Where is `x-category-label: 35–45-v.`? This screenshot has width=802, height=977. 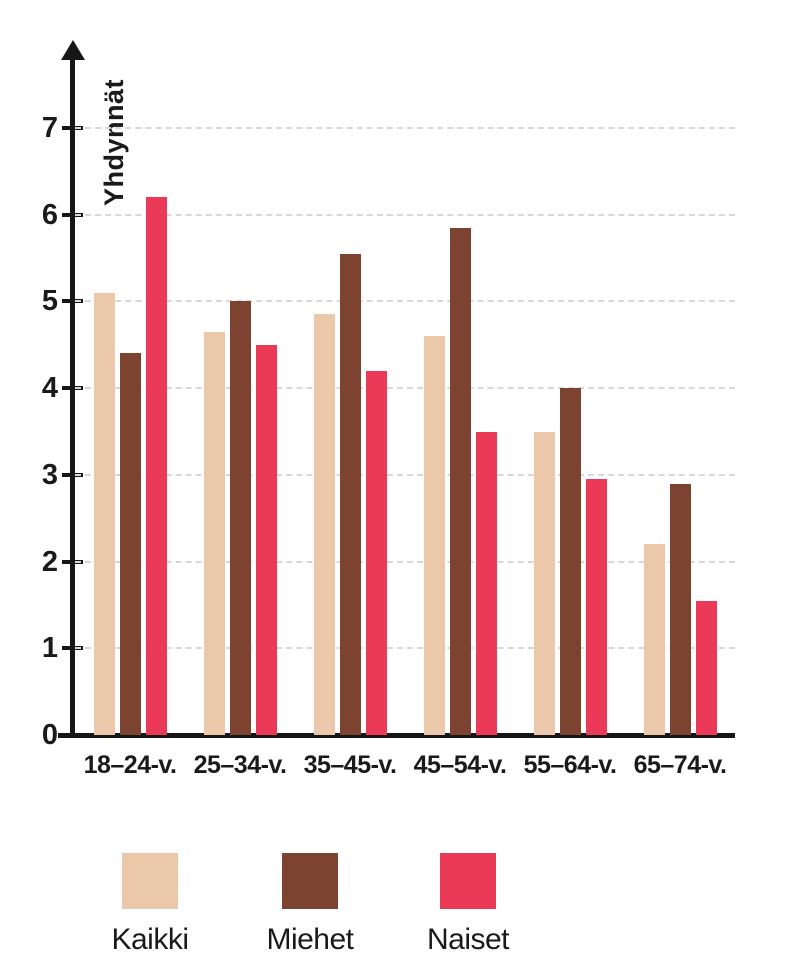
x-category-label: 35–45-v. is located at coordinates (350, 765).